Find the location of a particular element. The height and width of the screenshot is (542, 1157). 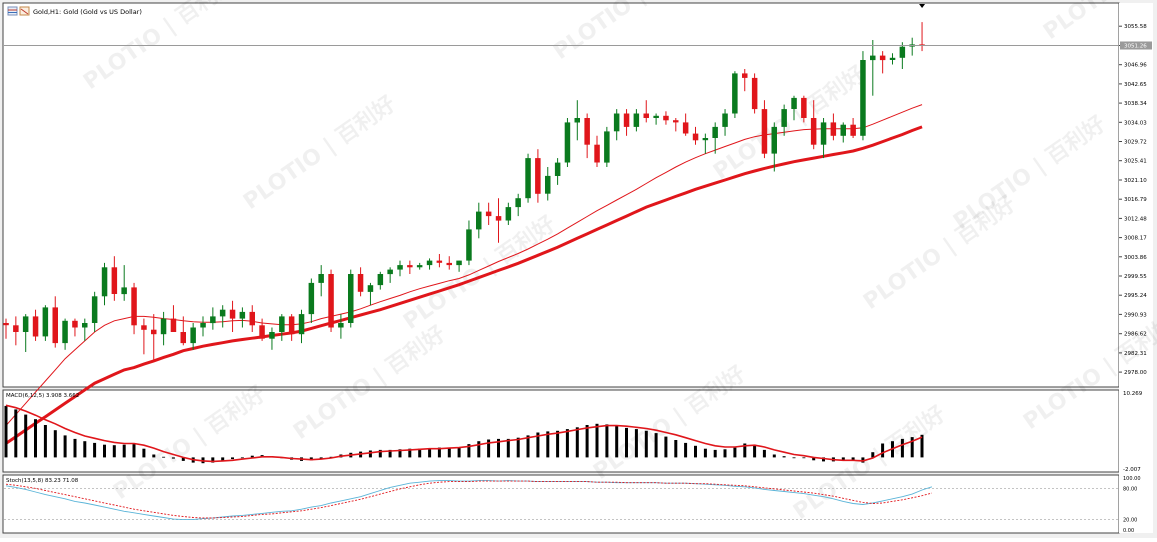

candle-body is located at coordinates (380, 280).